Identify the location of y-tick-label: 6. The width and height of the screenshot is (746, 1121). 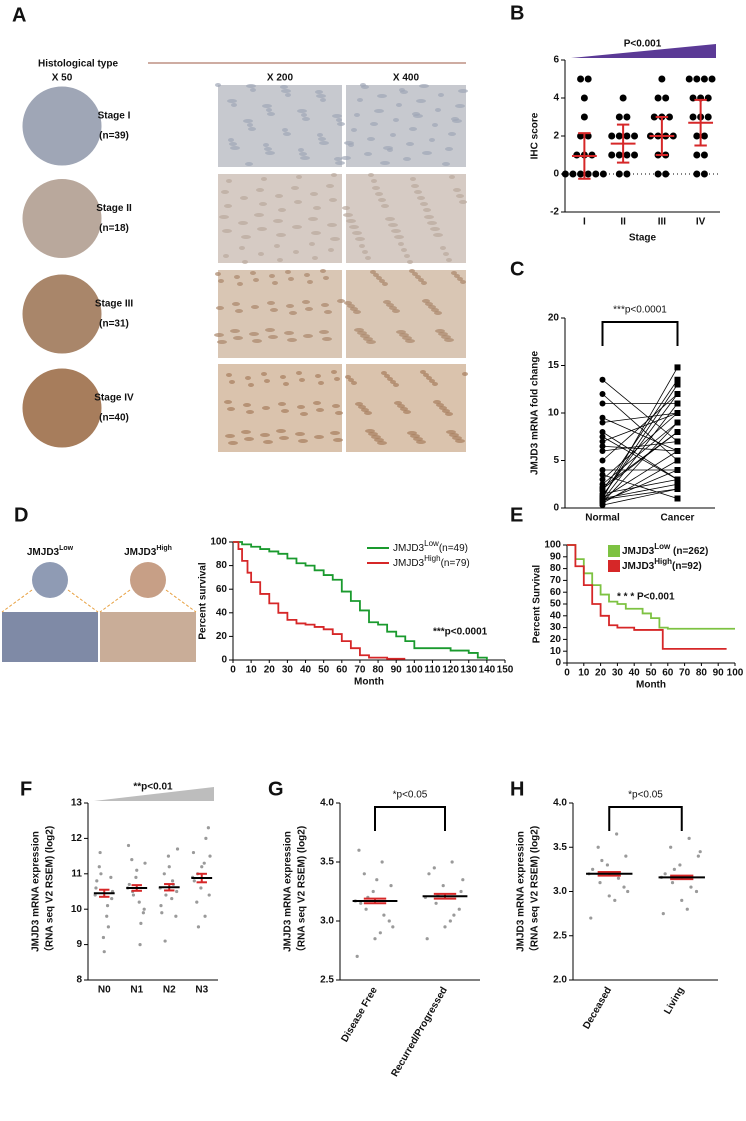
(556, 60).